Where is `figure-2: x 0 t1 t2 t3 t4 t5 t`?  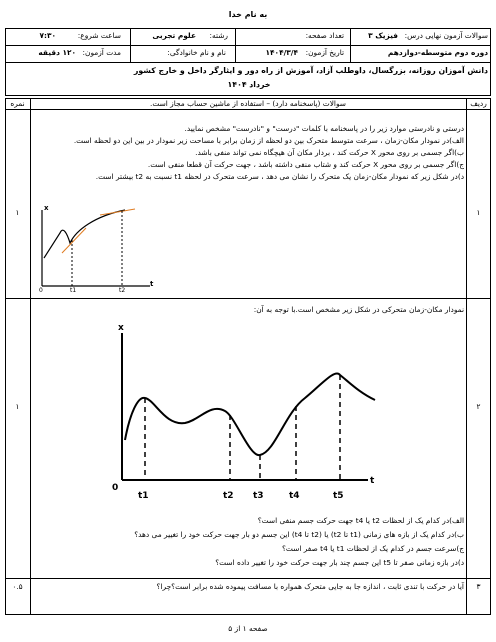 figure-2: x 0 t1 t2 t3 t4 t5 t is located at coordinates (244, 412).